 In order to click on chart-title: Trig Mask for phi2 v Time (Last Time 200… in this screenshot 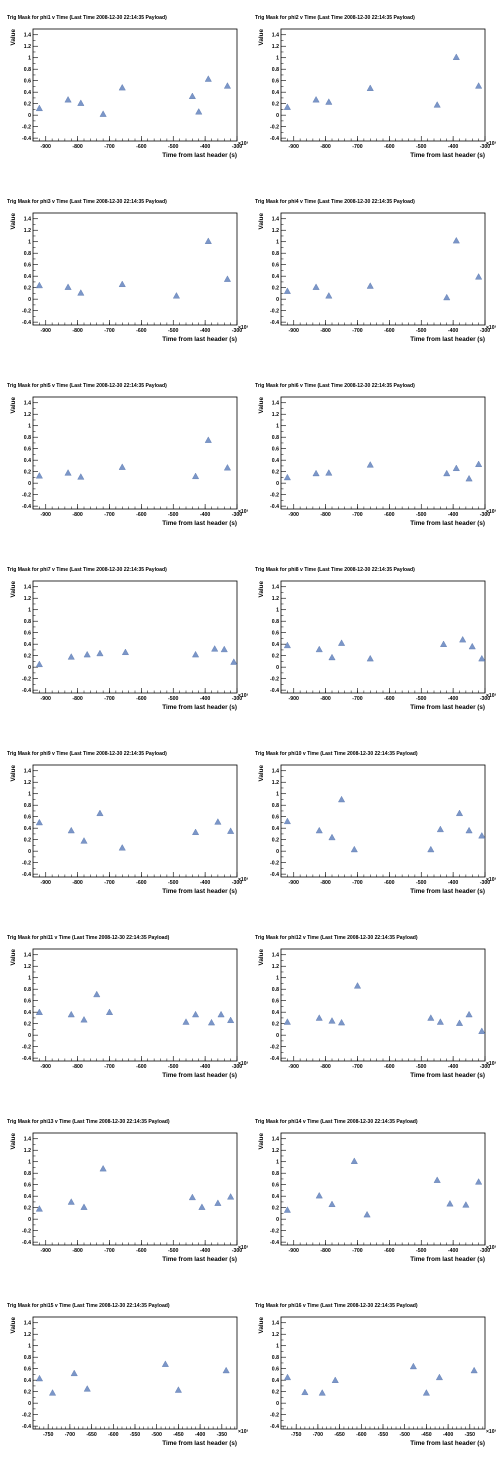, I will do `click(335, 18)`.